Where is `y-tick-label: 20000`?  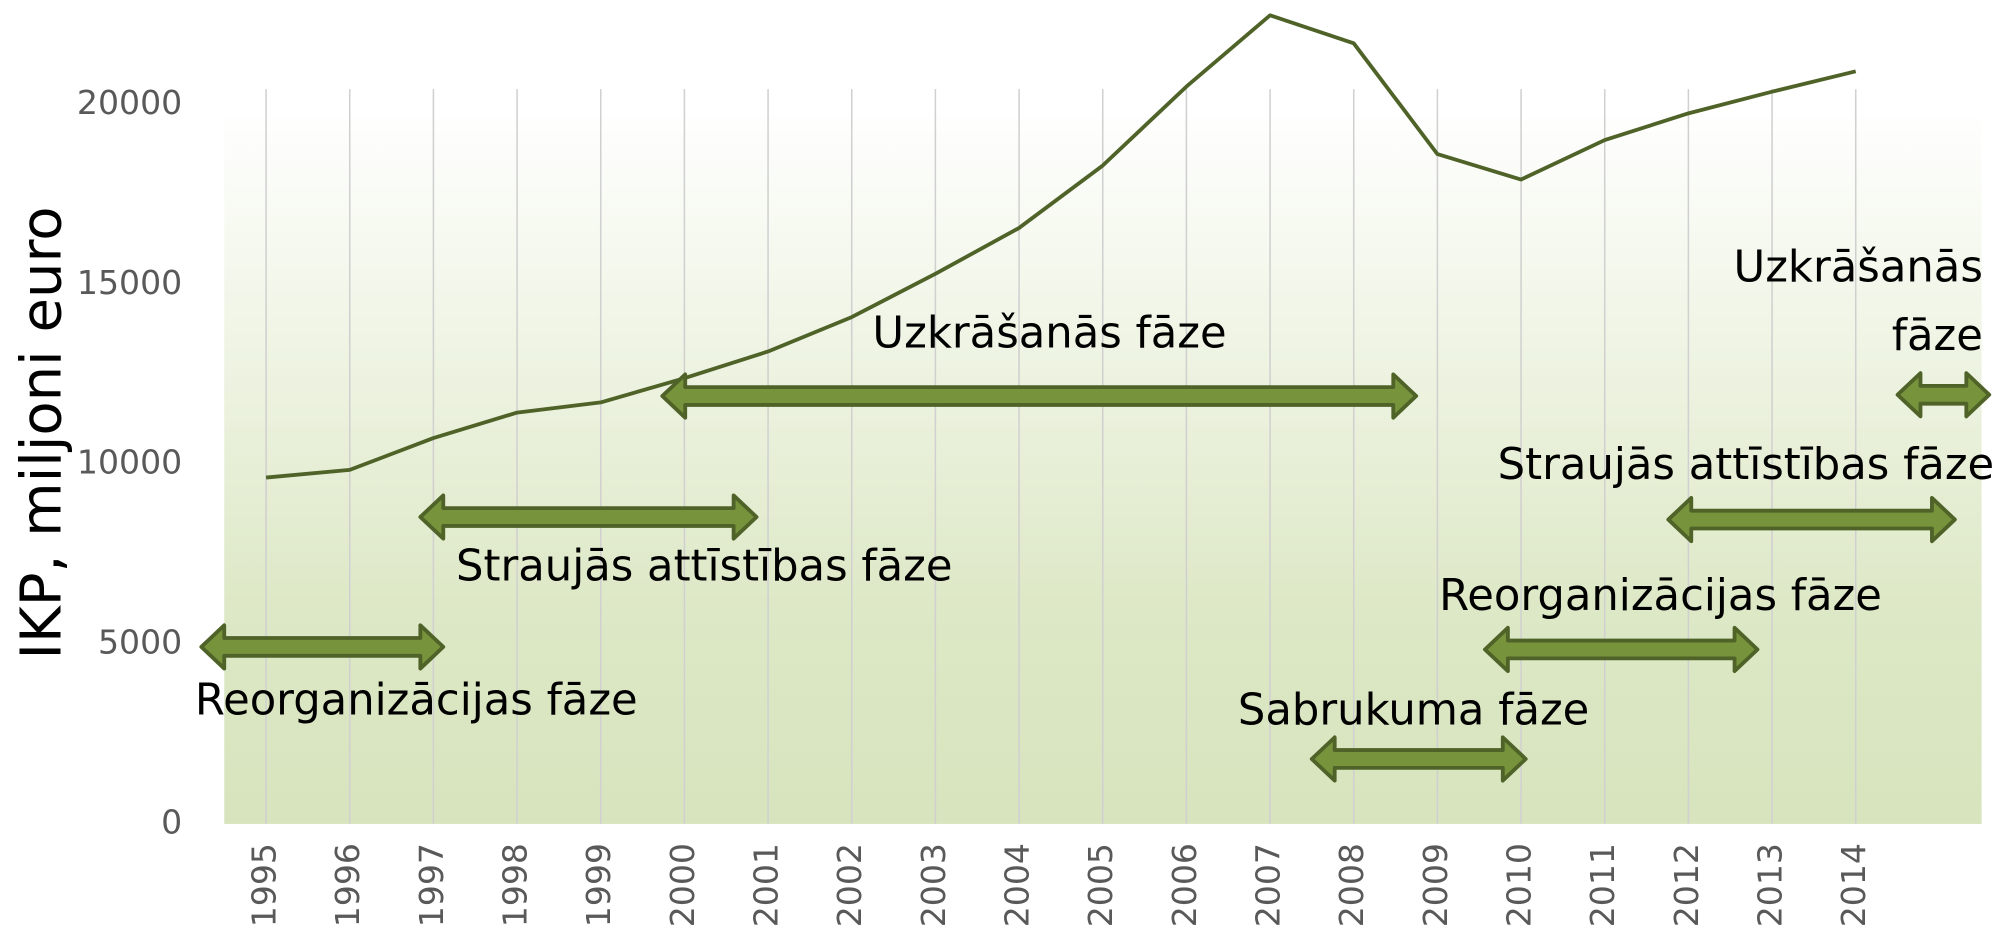
y-tick-label: 20000 is located at coordinates (129, 102).